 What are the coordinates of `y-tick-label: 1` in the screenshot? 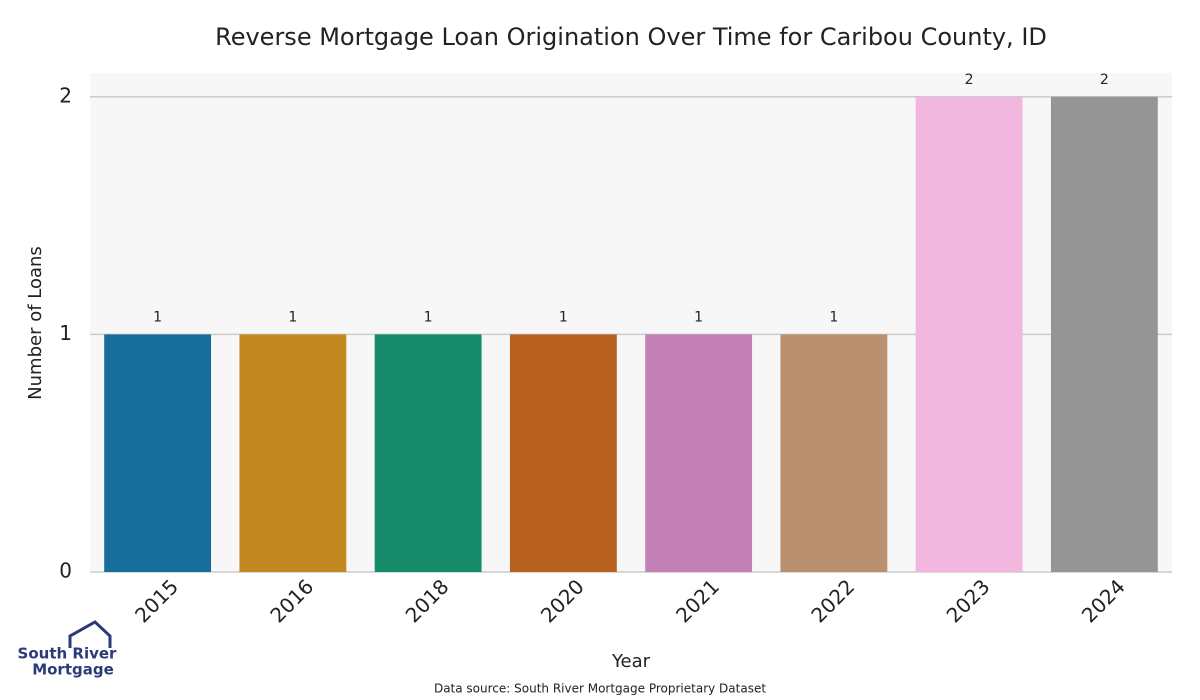 It's located at (65, 333).